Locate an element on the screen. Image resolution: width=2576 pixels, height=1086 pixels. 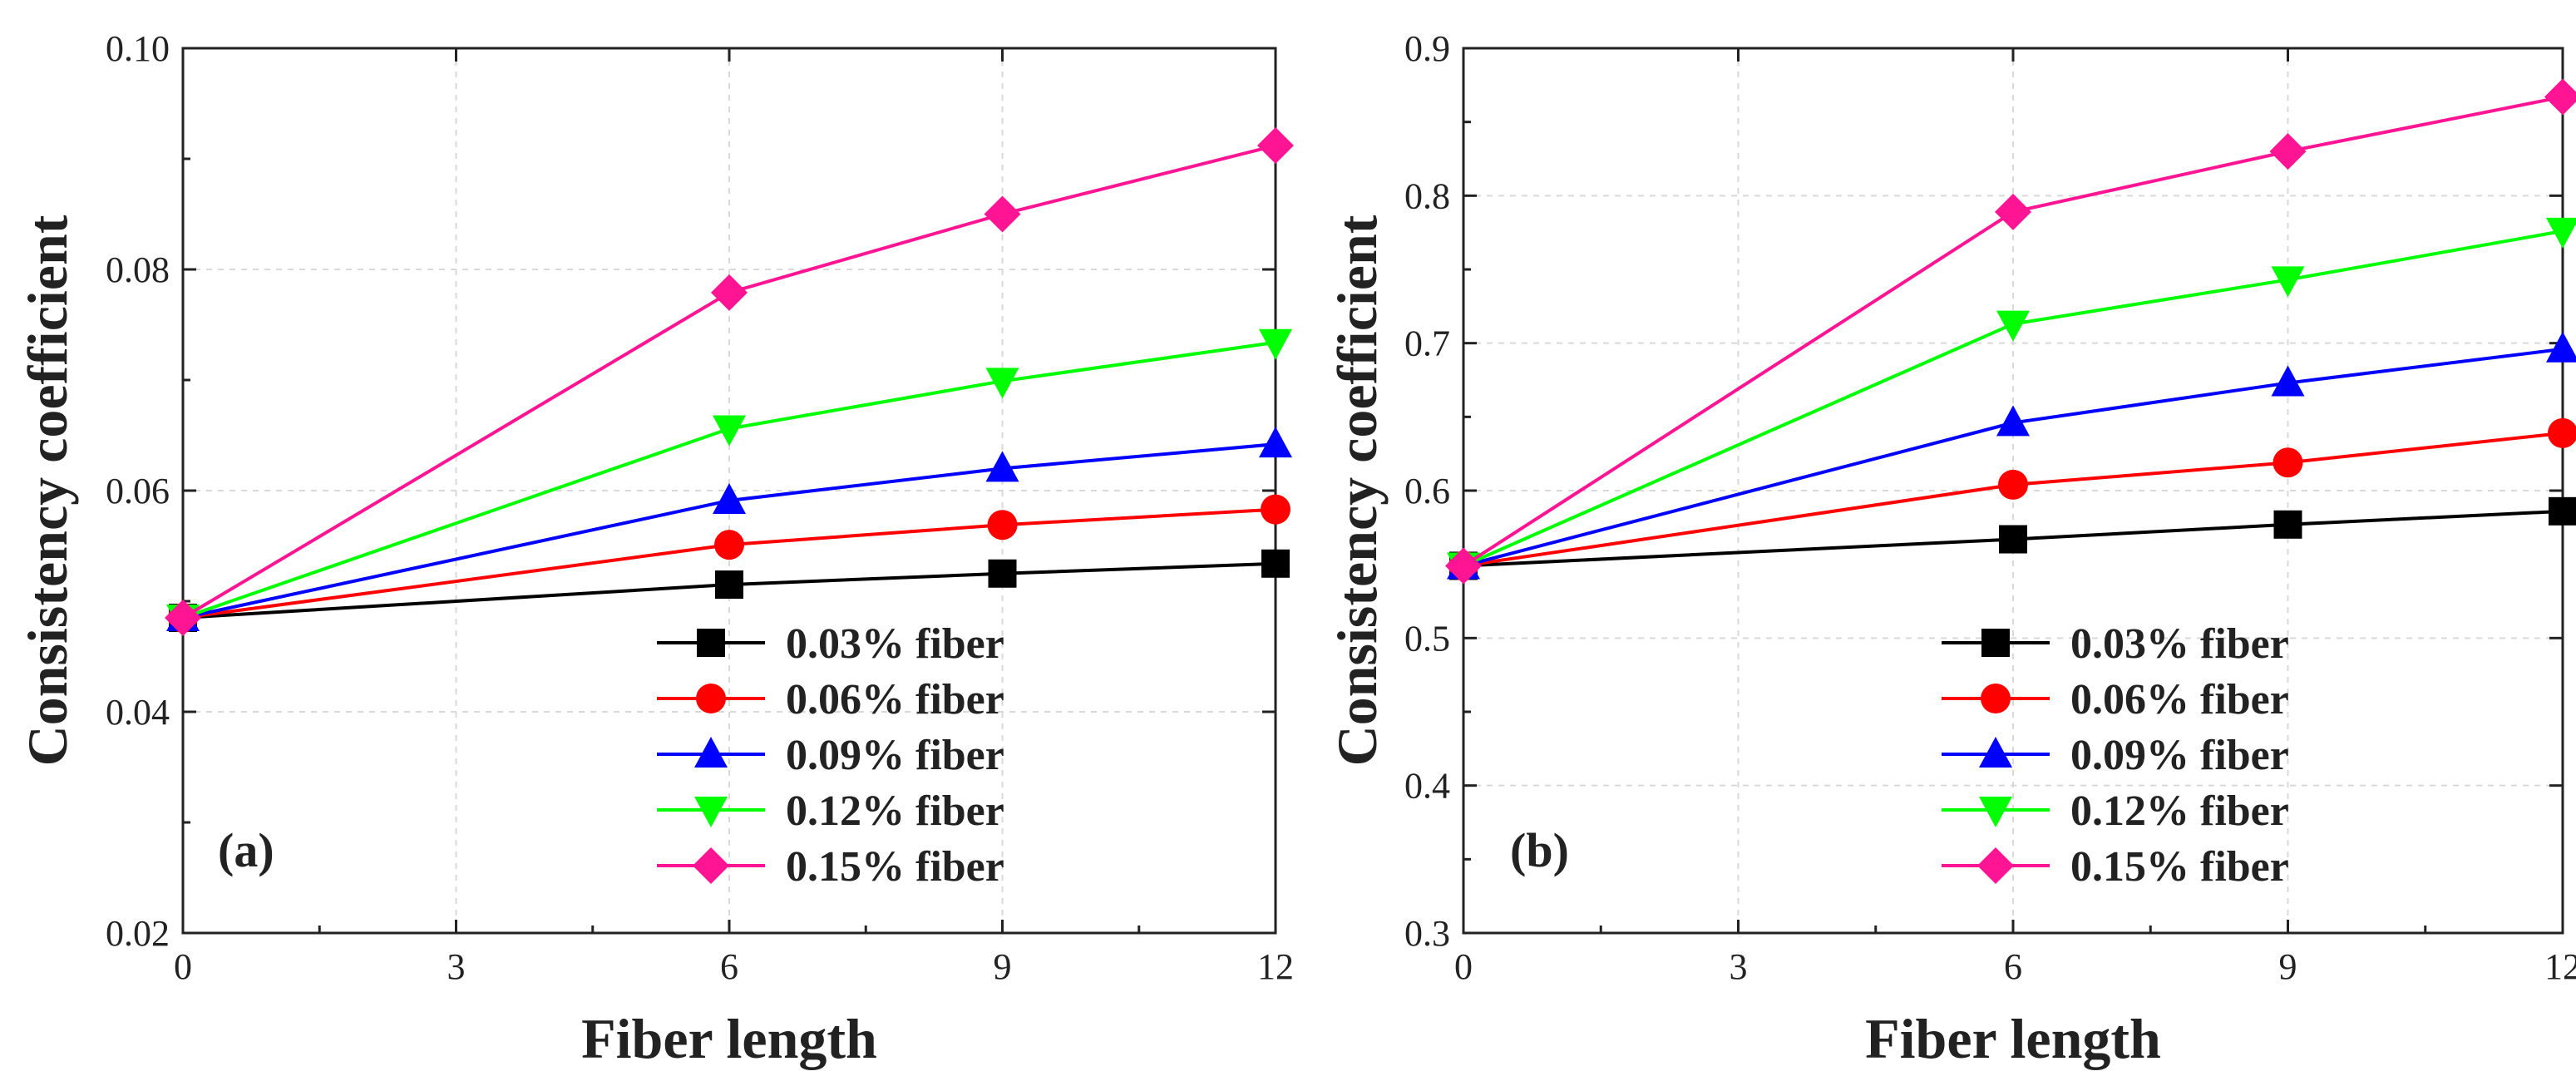
y-tick-label: 0.9 is located at coordinates (1427, 48).